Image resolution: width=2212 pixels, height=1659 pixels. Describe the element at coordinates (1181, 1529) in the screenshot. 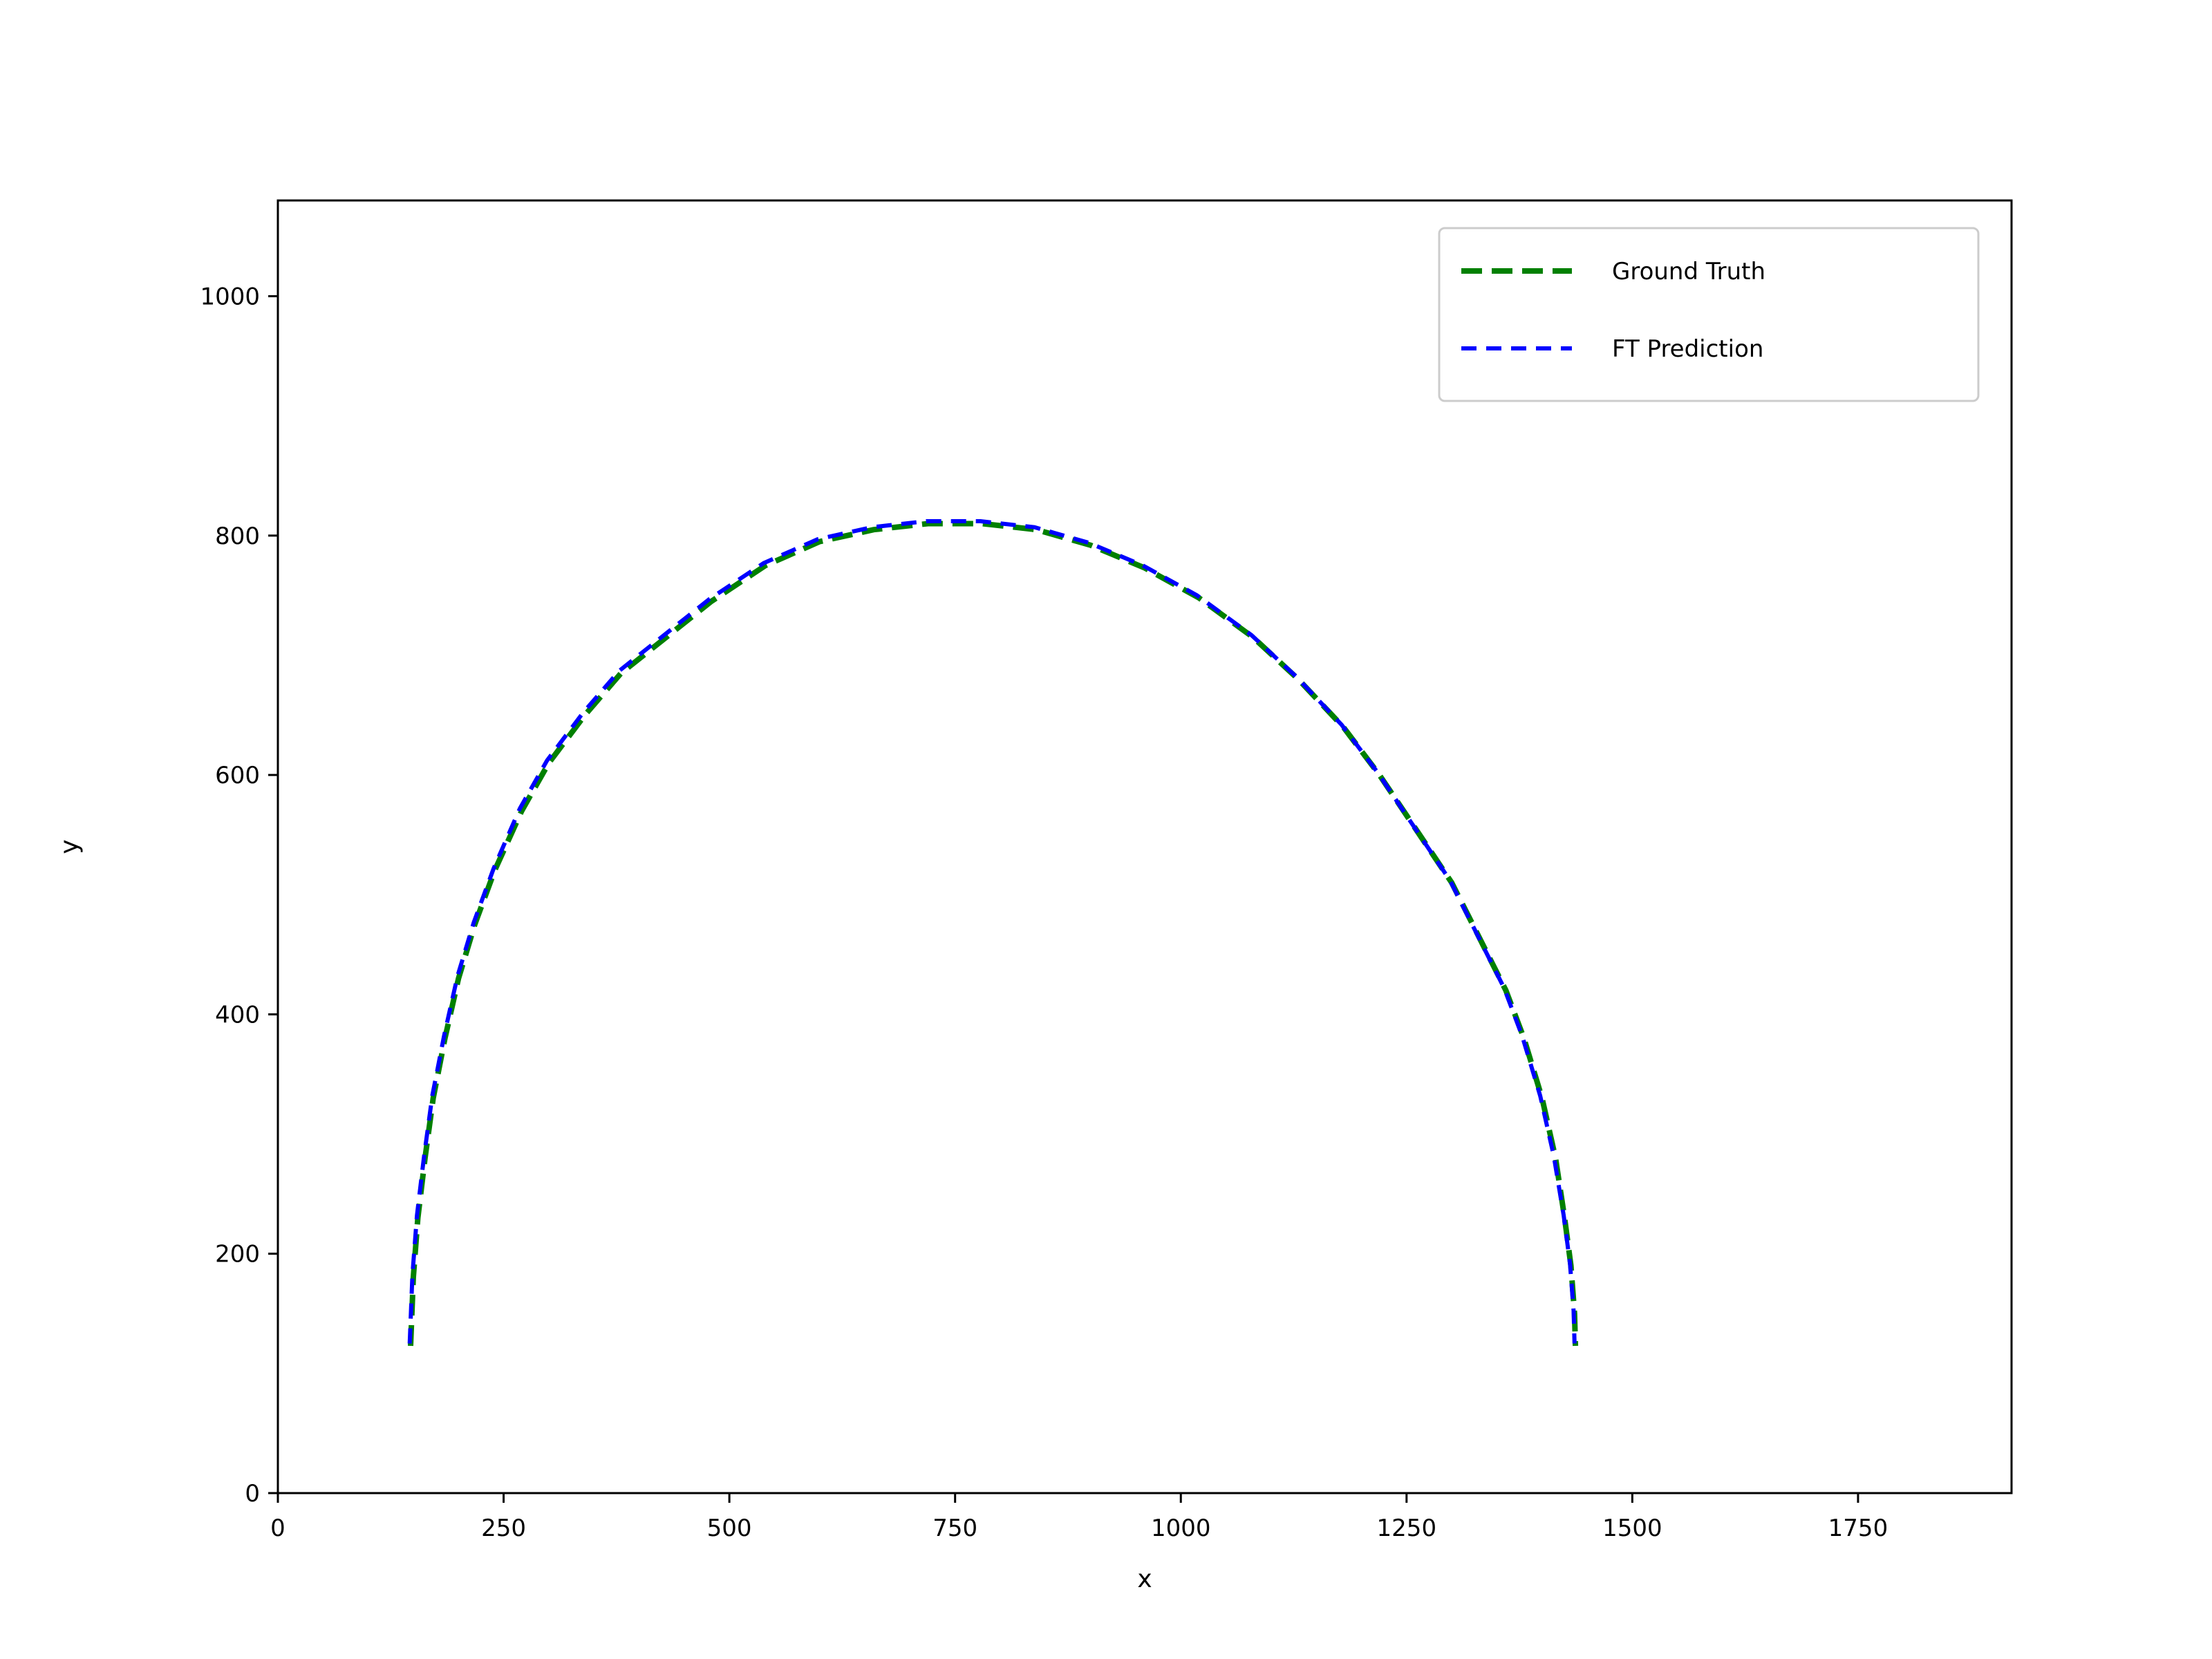

I see `x-tick-label: 1000` at that location.